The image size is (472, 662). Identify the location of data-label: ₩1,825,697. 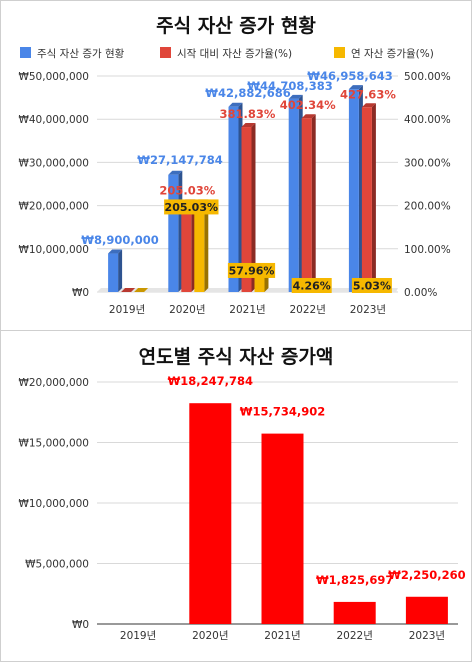
(354, 580).